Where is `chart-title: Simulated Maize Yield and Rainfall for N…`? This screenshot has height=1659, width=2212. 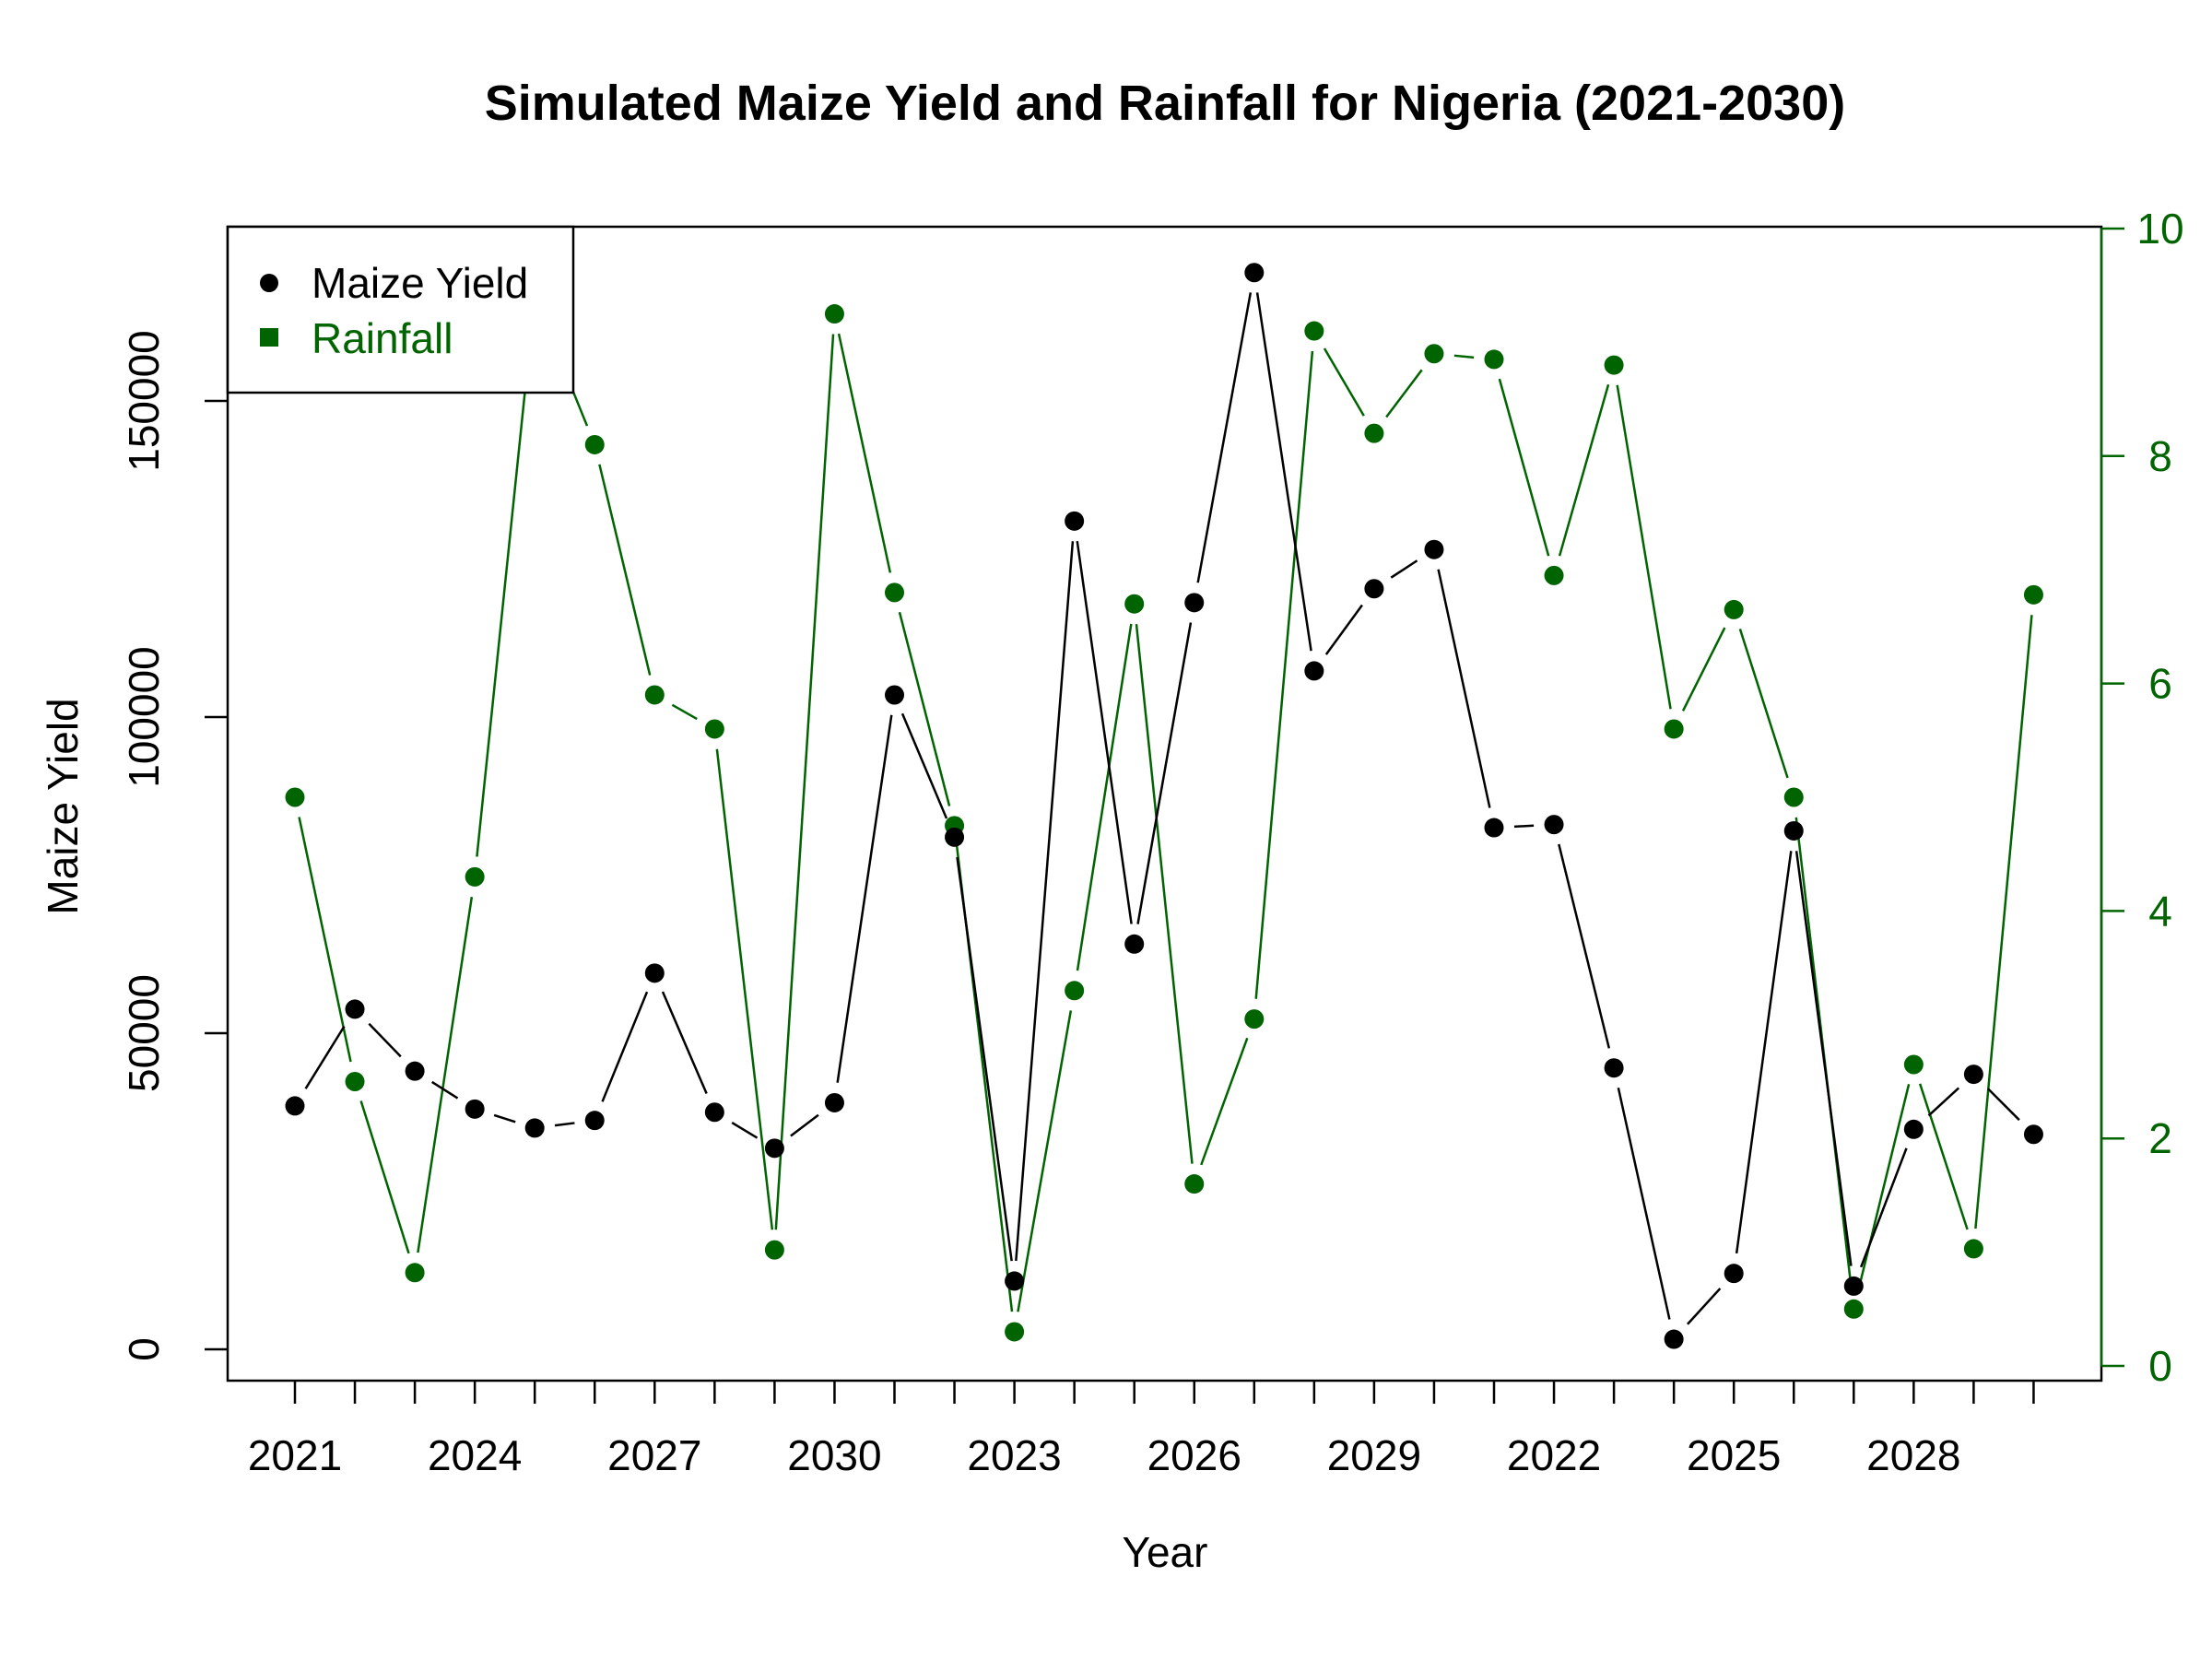 chart-title: Simulated Maize Yield and Rainfall for N… is located at coordinates (1165, 103).